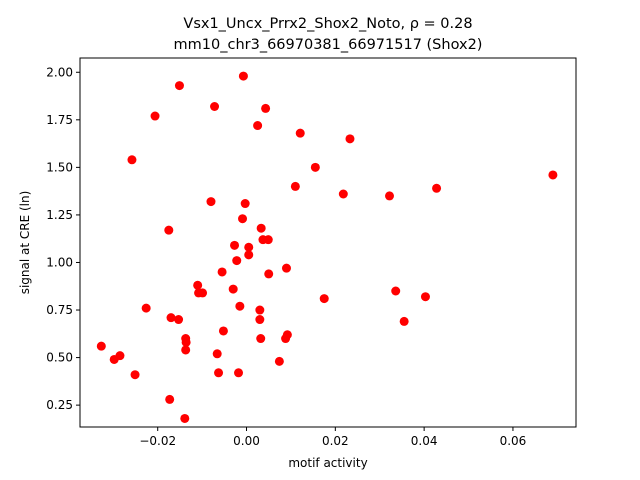  I want to click on x-axis-label: motif activity, so click(327, 463).